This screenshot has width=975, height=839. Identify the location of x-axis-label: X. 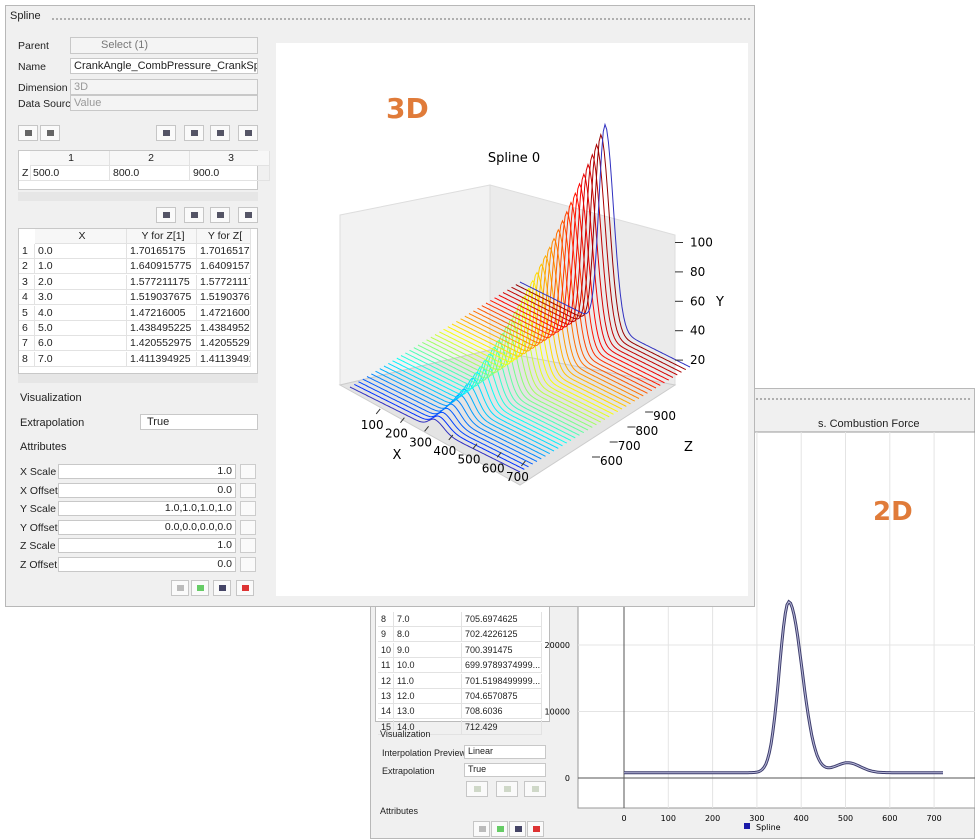
(397, 455).